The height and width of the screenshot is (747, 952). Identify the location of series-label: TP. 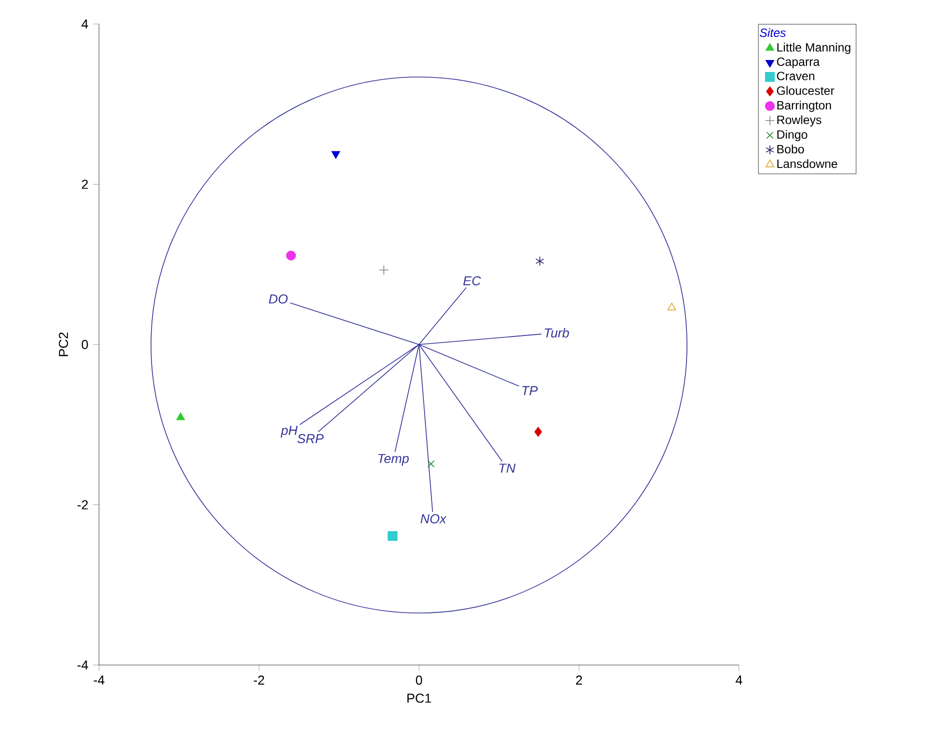
(530, 391).